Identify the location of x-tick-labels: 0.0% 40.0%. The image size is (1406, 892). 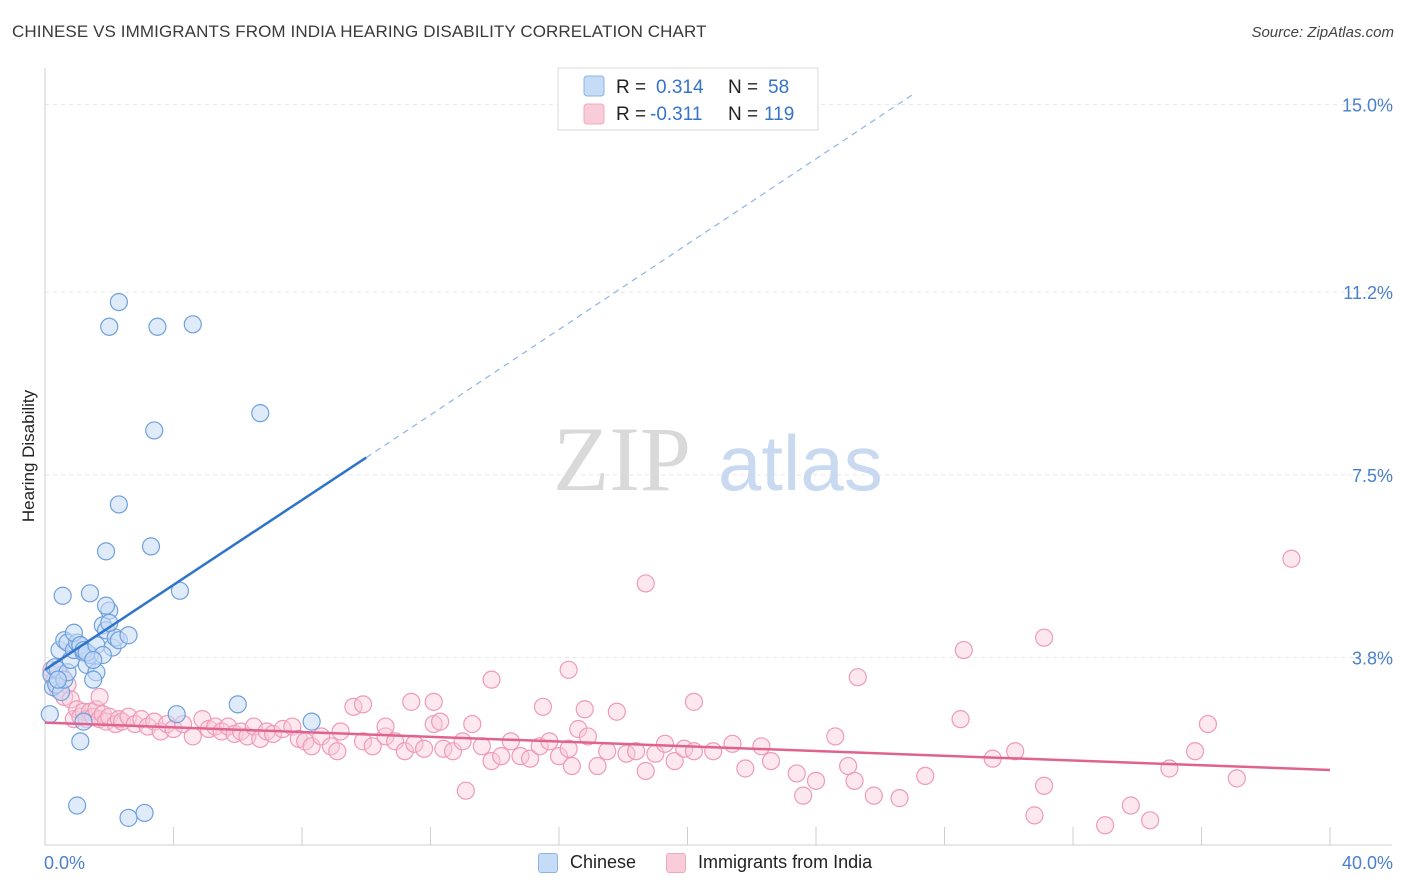
(718, 863).